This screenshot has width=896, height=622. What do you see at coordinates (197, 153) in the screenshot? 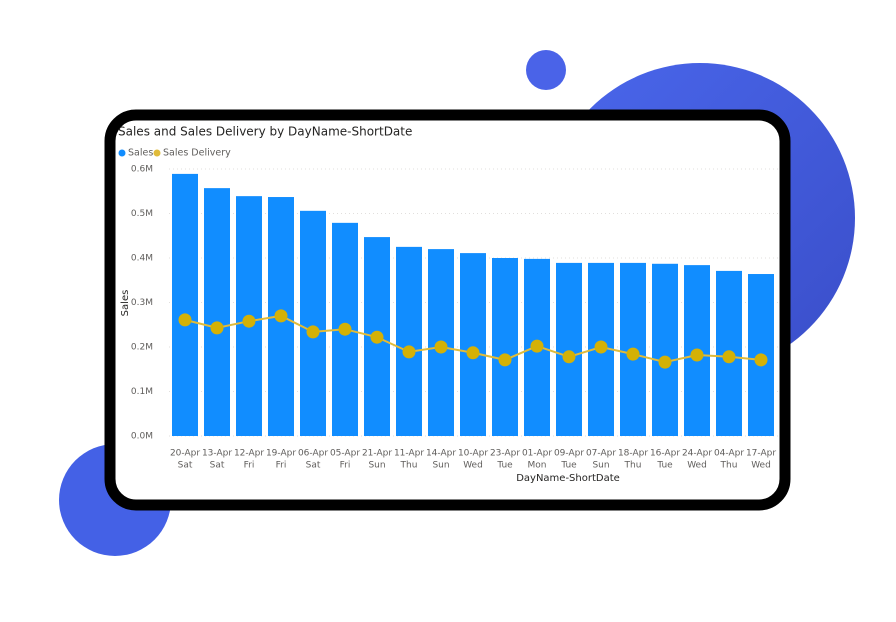
I see `legend-label: Sales Delivery` at bounding box center [197, 153].